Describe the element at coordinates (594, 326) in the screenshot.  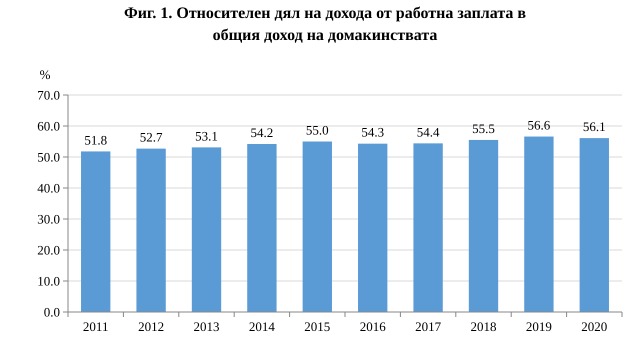
I see `x-tick-label: 2020` at that location.